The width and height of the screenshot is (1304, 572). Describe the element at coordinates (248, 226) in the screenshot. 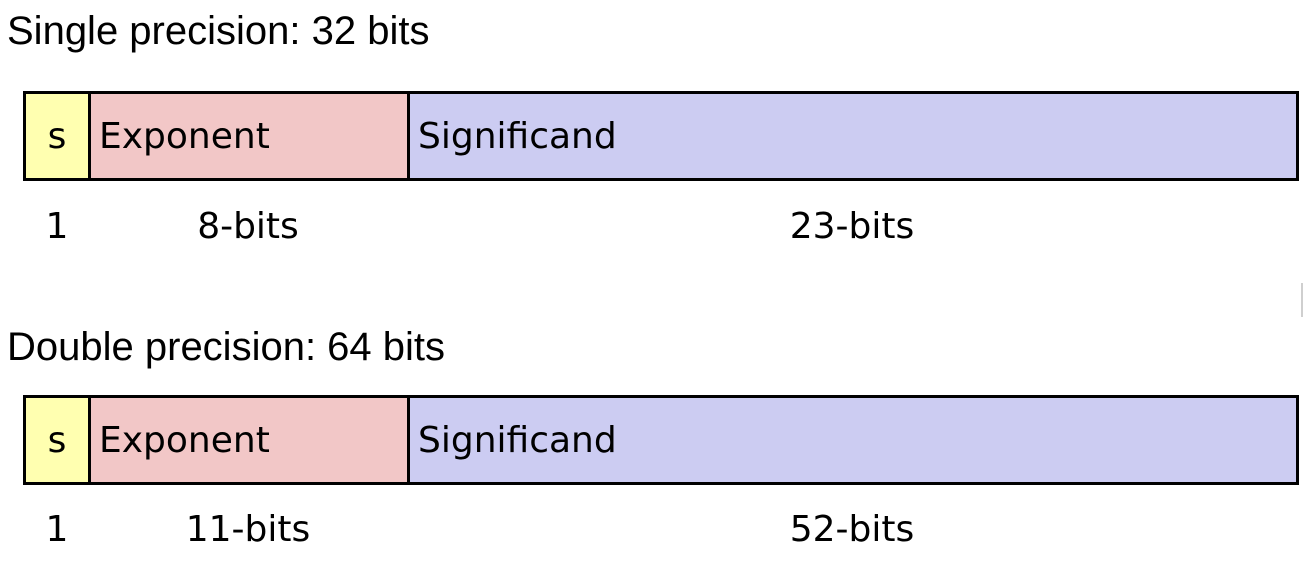

I see `single-exponent-width: 8-bits` at that location.